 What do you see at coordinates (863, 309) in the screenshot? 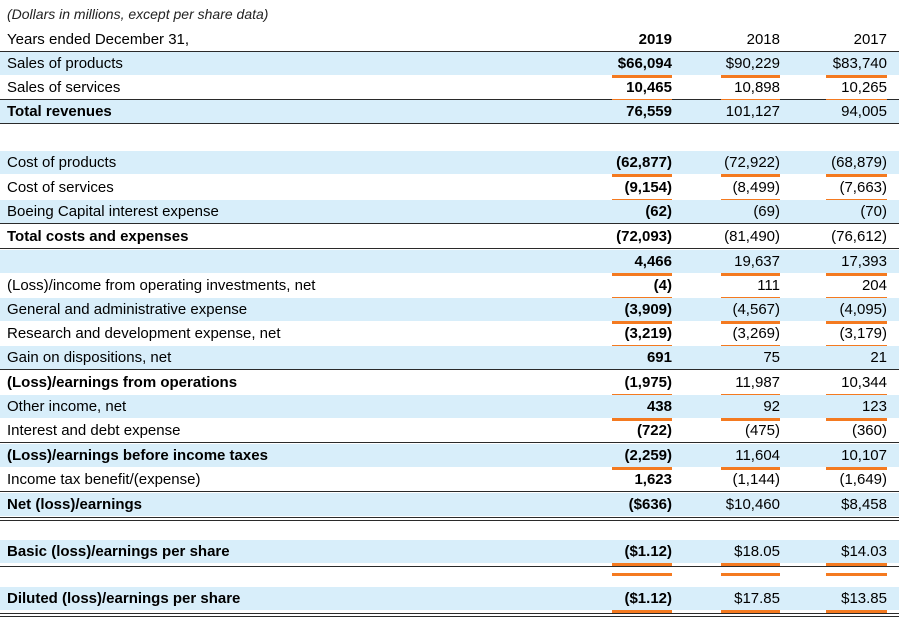
I see `value-2017: (4,095)` at bounding box center [863, 309].